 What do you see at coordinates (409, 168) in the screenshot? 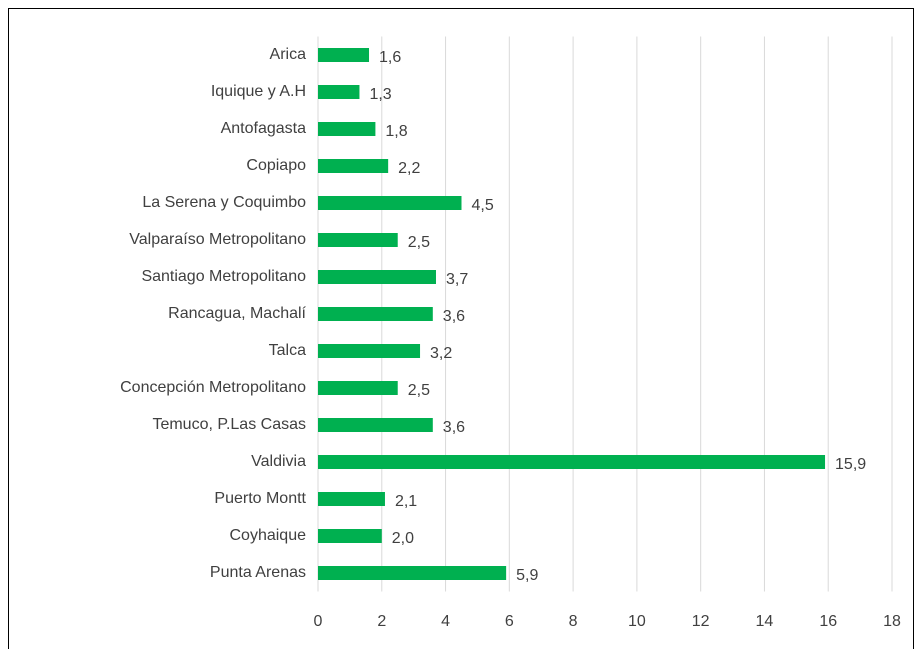
I see `value-label: 2,2` at bounding box center [409, 168].